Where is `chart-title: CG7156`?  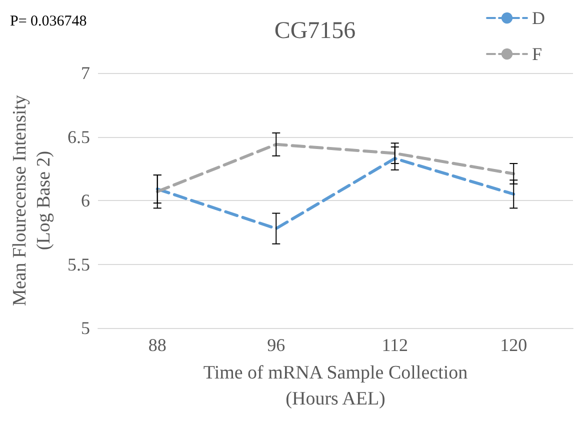 chart-title: CG7156 is located at coordinates (315, 31).